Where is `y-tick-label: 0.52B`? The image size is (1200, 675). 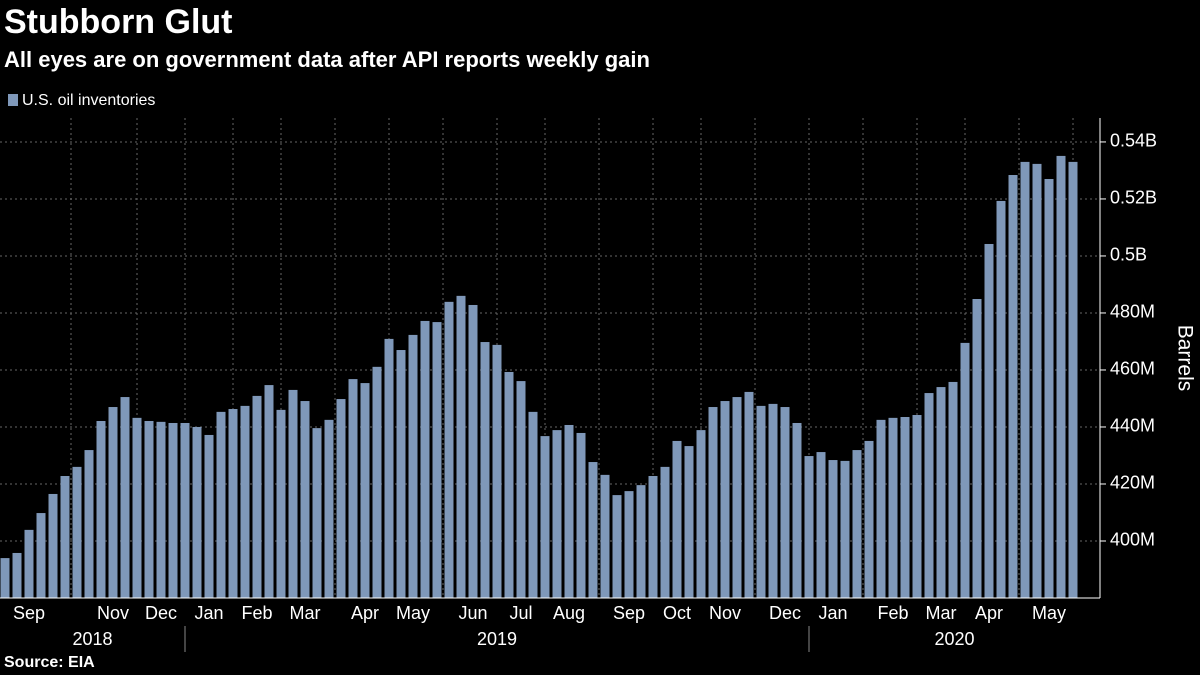 y-tick-label: 0.52B is located at coordinates (1133, 198).